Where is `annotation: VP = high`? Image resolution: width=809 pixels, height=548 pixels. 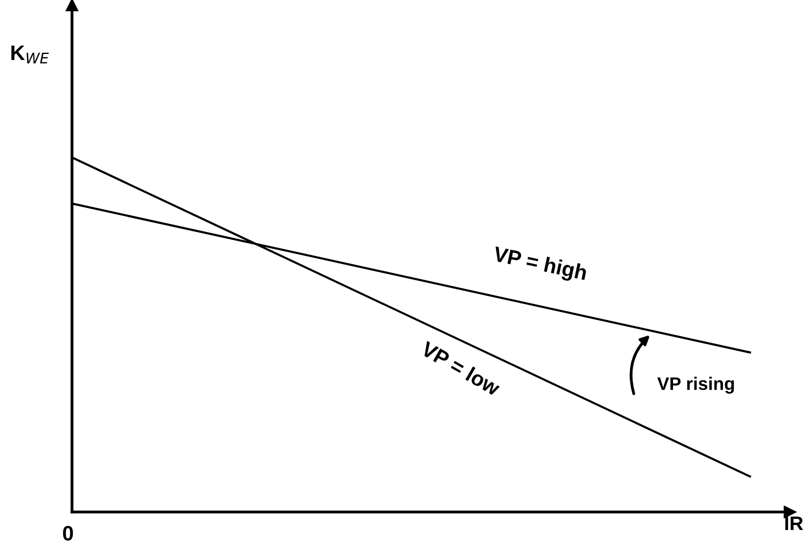
annotation: VP = high is located at coordinates (540, 265).